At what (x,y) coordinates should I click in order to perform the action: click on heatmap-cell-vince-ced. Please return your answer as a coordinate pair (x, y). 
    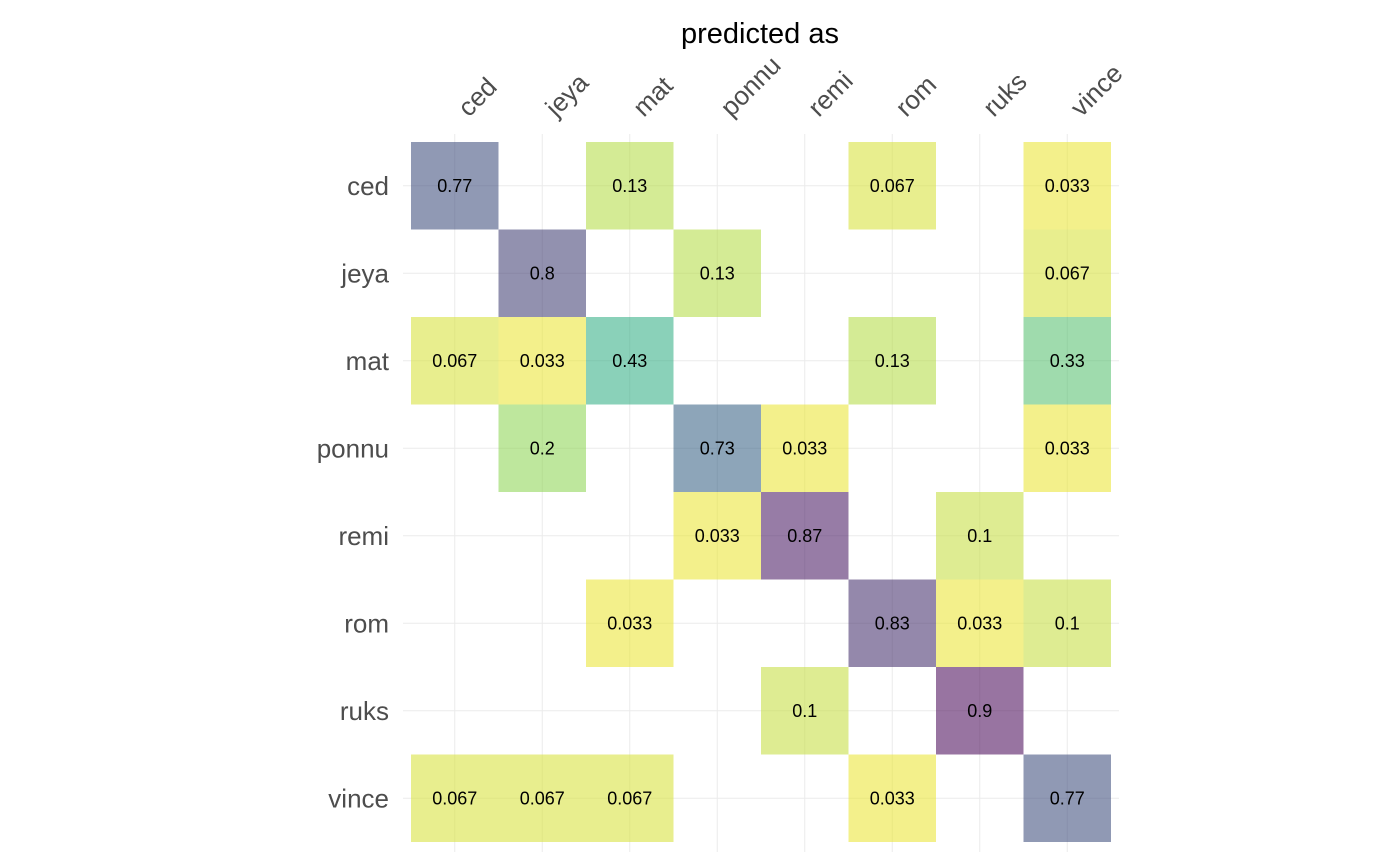
    Looking at the image, I should click on (455, 798).